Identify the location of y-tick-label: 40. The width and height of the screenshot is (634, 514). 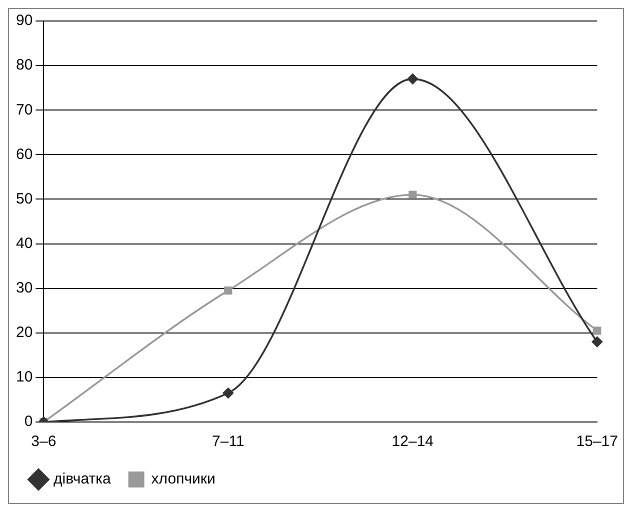
(24, 243).